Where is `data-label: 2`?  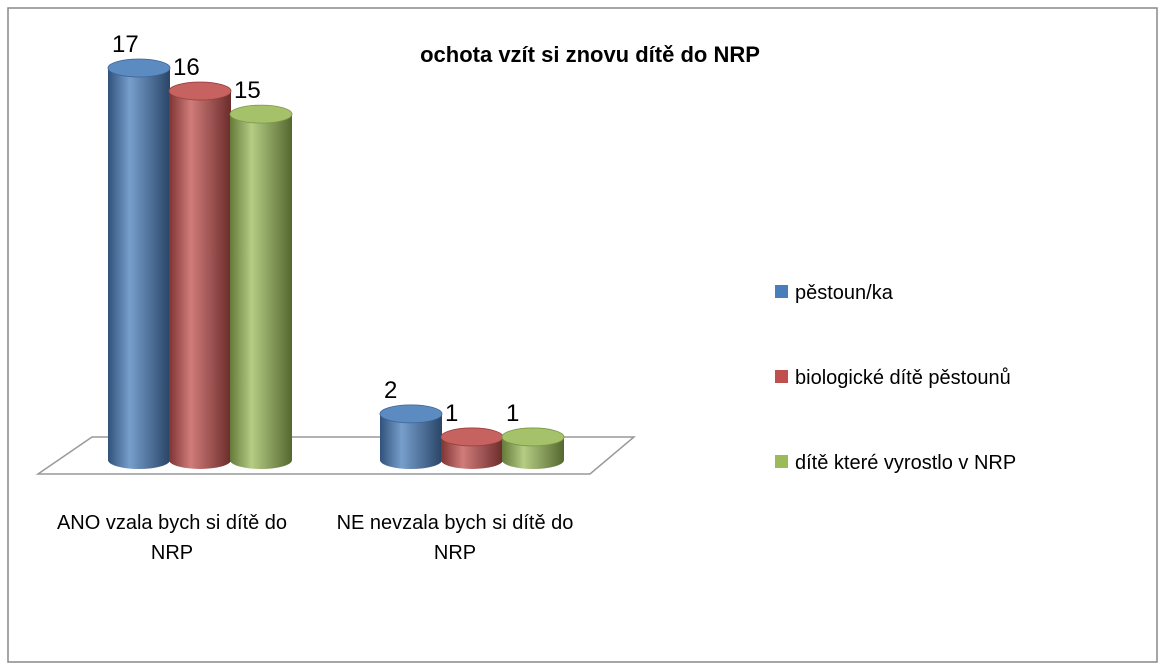 data-label: 2 is located at coordinates (390, 390).